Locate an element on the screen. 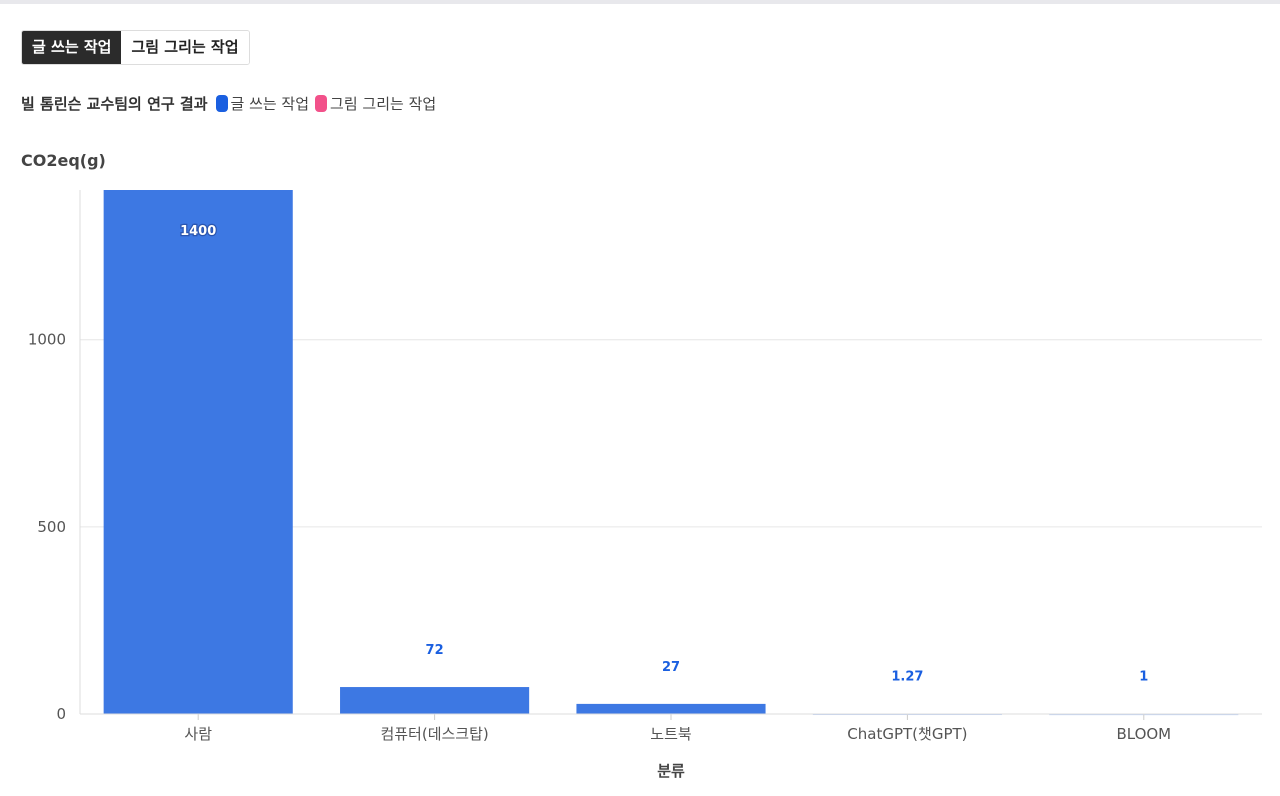 The height and width of the screenshot is (796, 1280). chart-legend: 빌 톰린슨 교수팀의 연구 결과 글 쓰는 작업 그림 그리는 작업 is located at coordinates (231, 103).